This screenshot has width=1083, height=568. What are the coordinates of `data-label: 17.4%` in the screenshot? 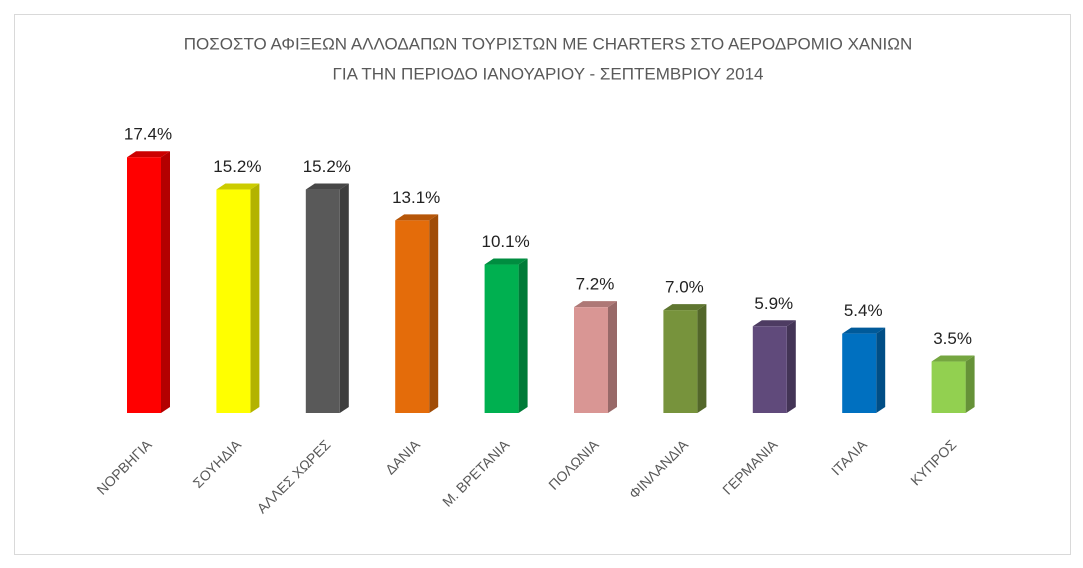 It's located at (148, 134).